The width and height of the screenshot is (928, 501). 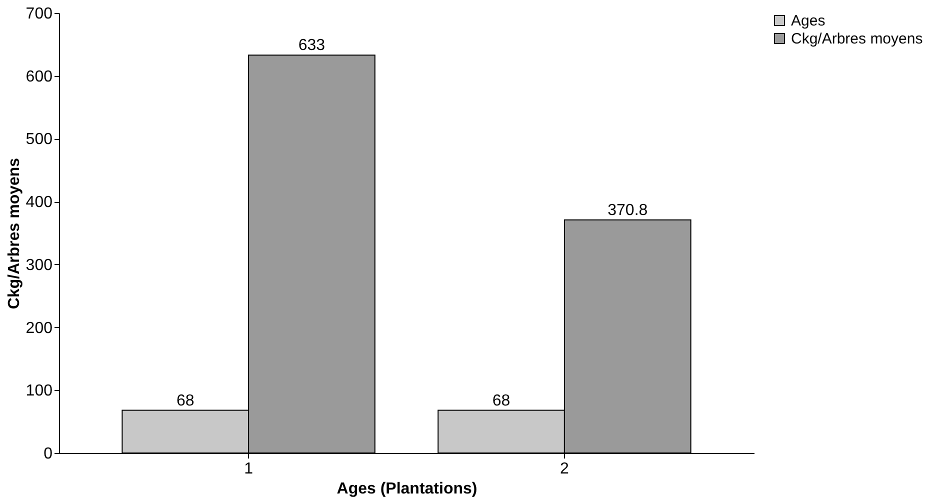 What do you see at coordinates (628, 210) in the screenshot?
I see `data-label: 370.8` at bounding box center [628, 210].